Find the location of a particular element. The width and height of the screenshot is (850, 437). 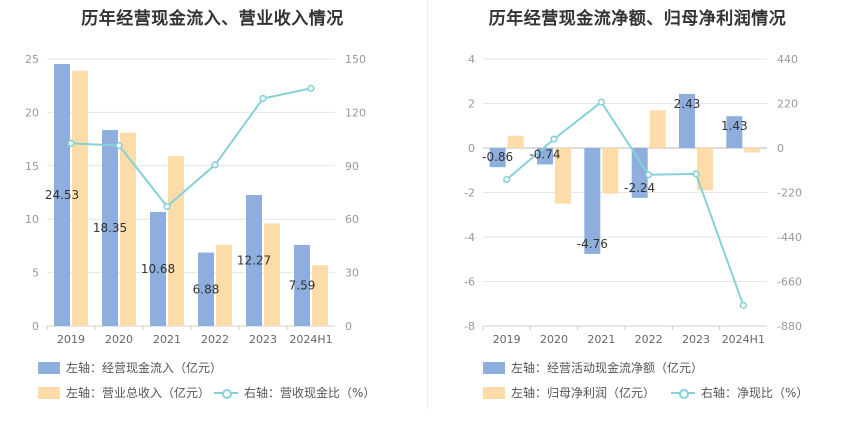

y-left-tick-label: 2 is located at coordinates (471, 104).